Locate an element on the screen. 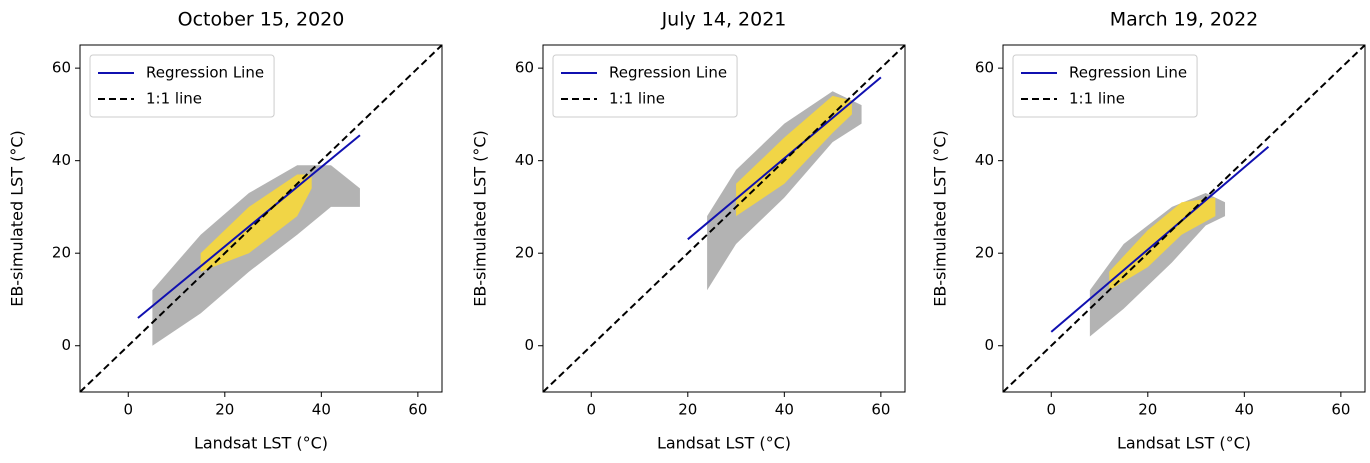 This screenshot has width=1370, height=463. chart-title: March 19, 2022 is located at coordinates (1184, 20).